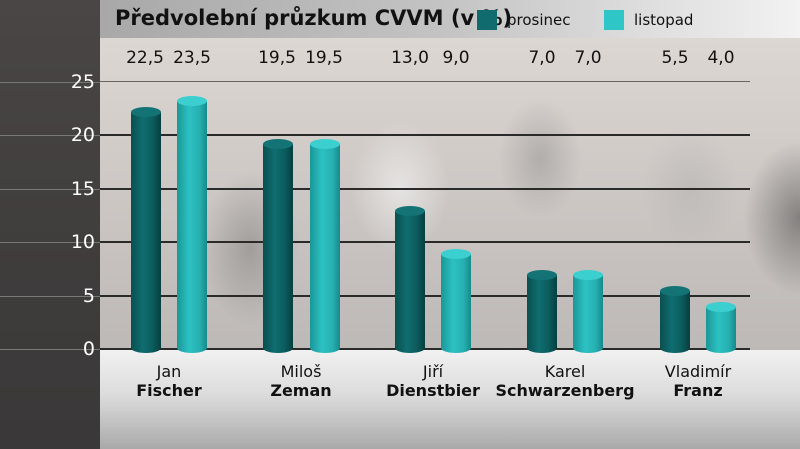 The image size is (800, 449). I want to click on candidate-last-name: Franz, so click(698, 390).